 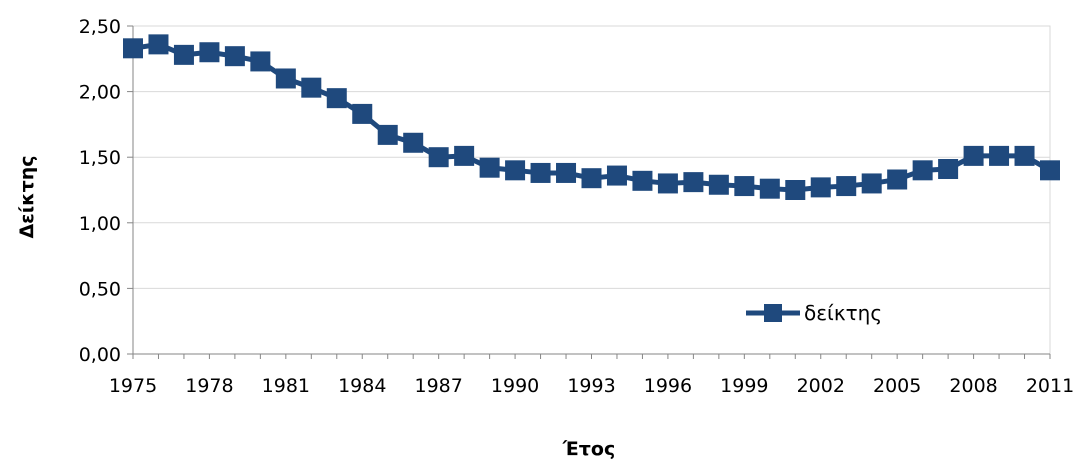 I want to click on x-tick-label: 2008, so click(x=973, y=386).